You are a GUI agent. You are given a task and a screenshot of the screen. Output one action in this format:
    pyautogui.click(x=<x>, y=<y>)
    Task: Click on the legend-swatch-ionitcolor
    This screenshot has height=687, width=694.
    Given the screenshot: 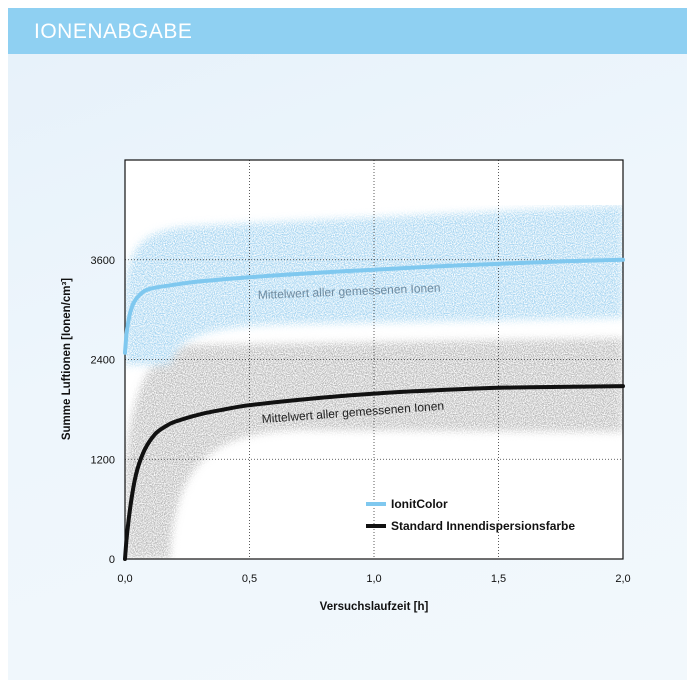 What is the action you would take?
    pyautogui.click(x=376, y=504)
    